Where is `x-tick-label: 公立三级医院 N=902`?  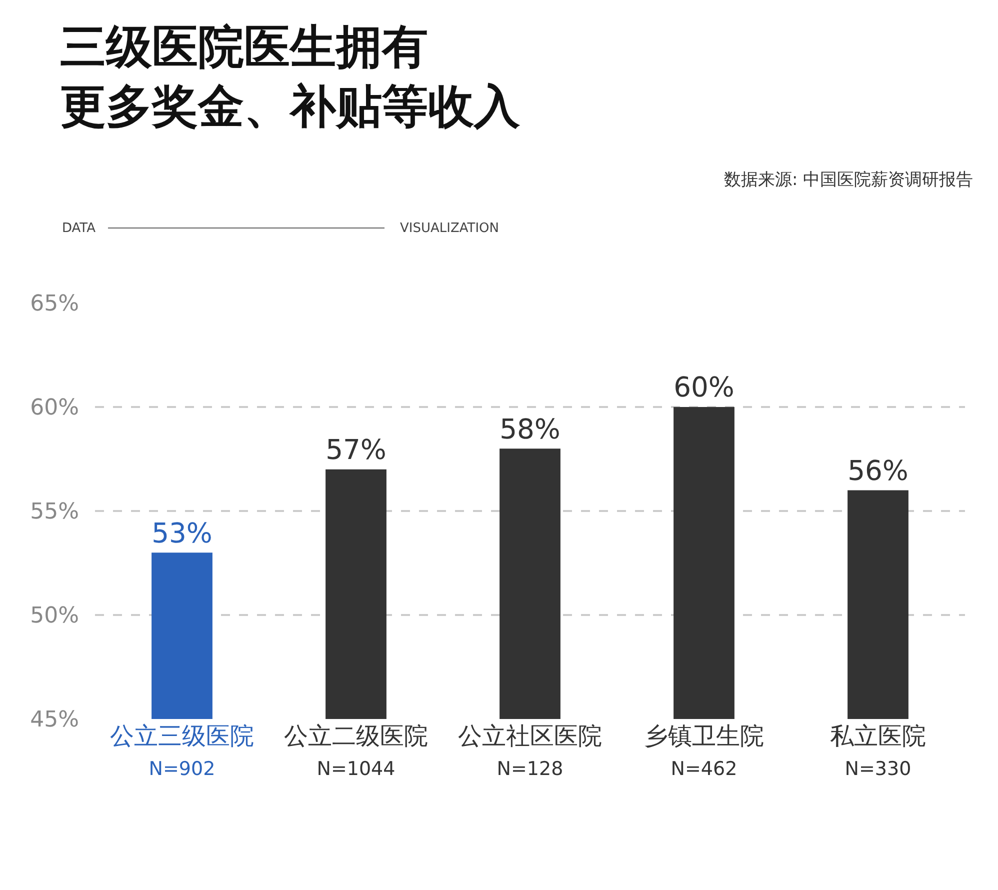
x-tick-label: 公立三级医院 N=902 is located at coordinates (182, 751).